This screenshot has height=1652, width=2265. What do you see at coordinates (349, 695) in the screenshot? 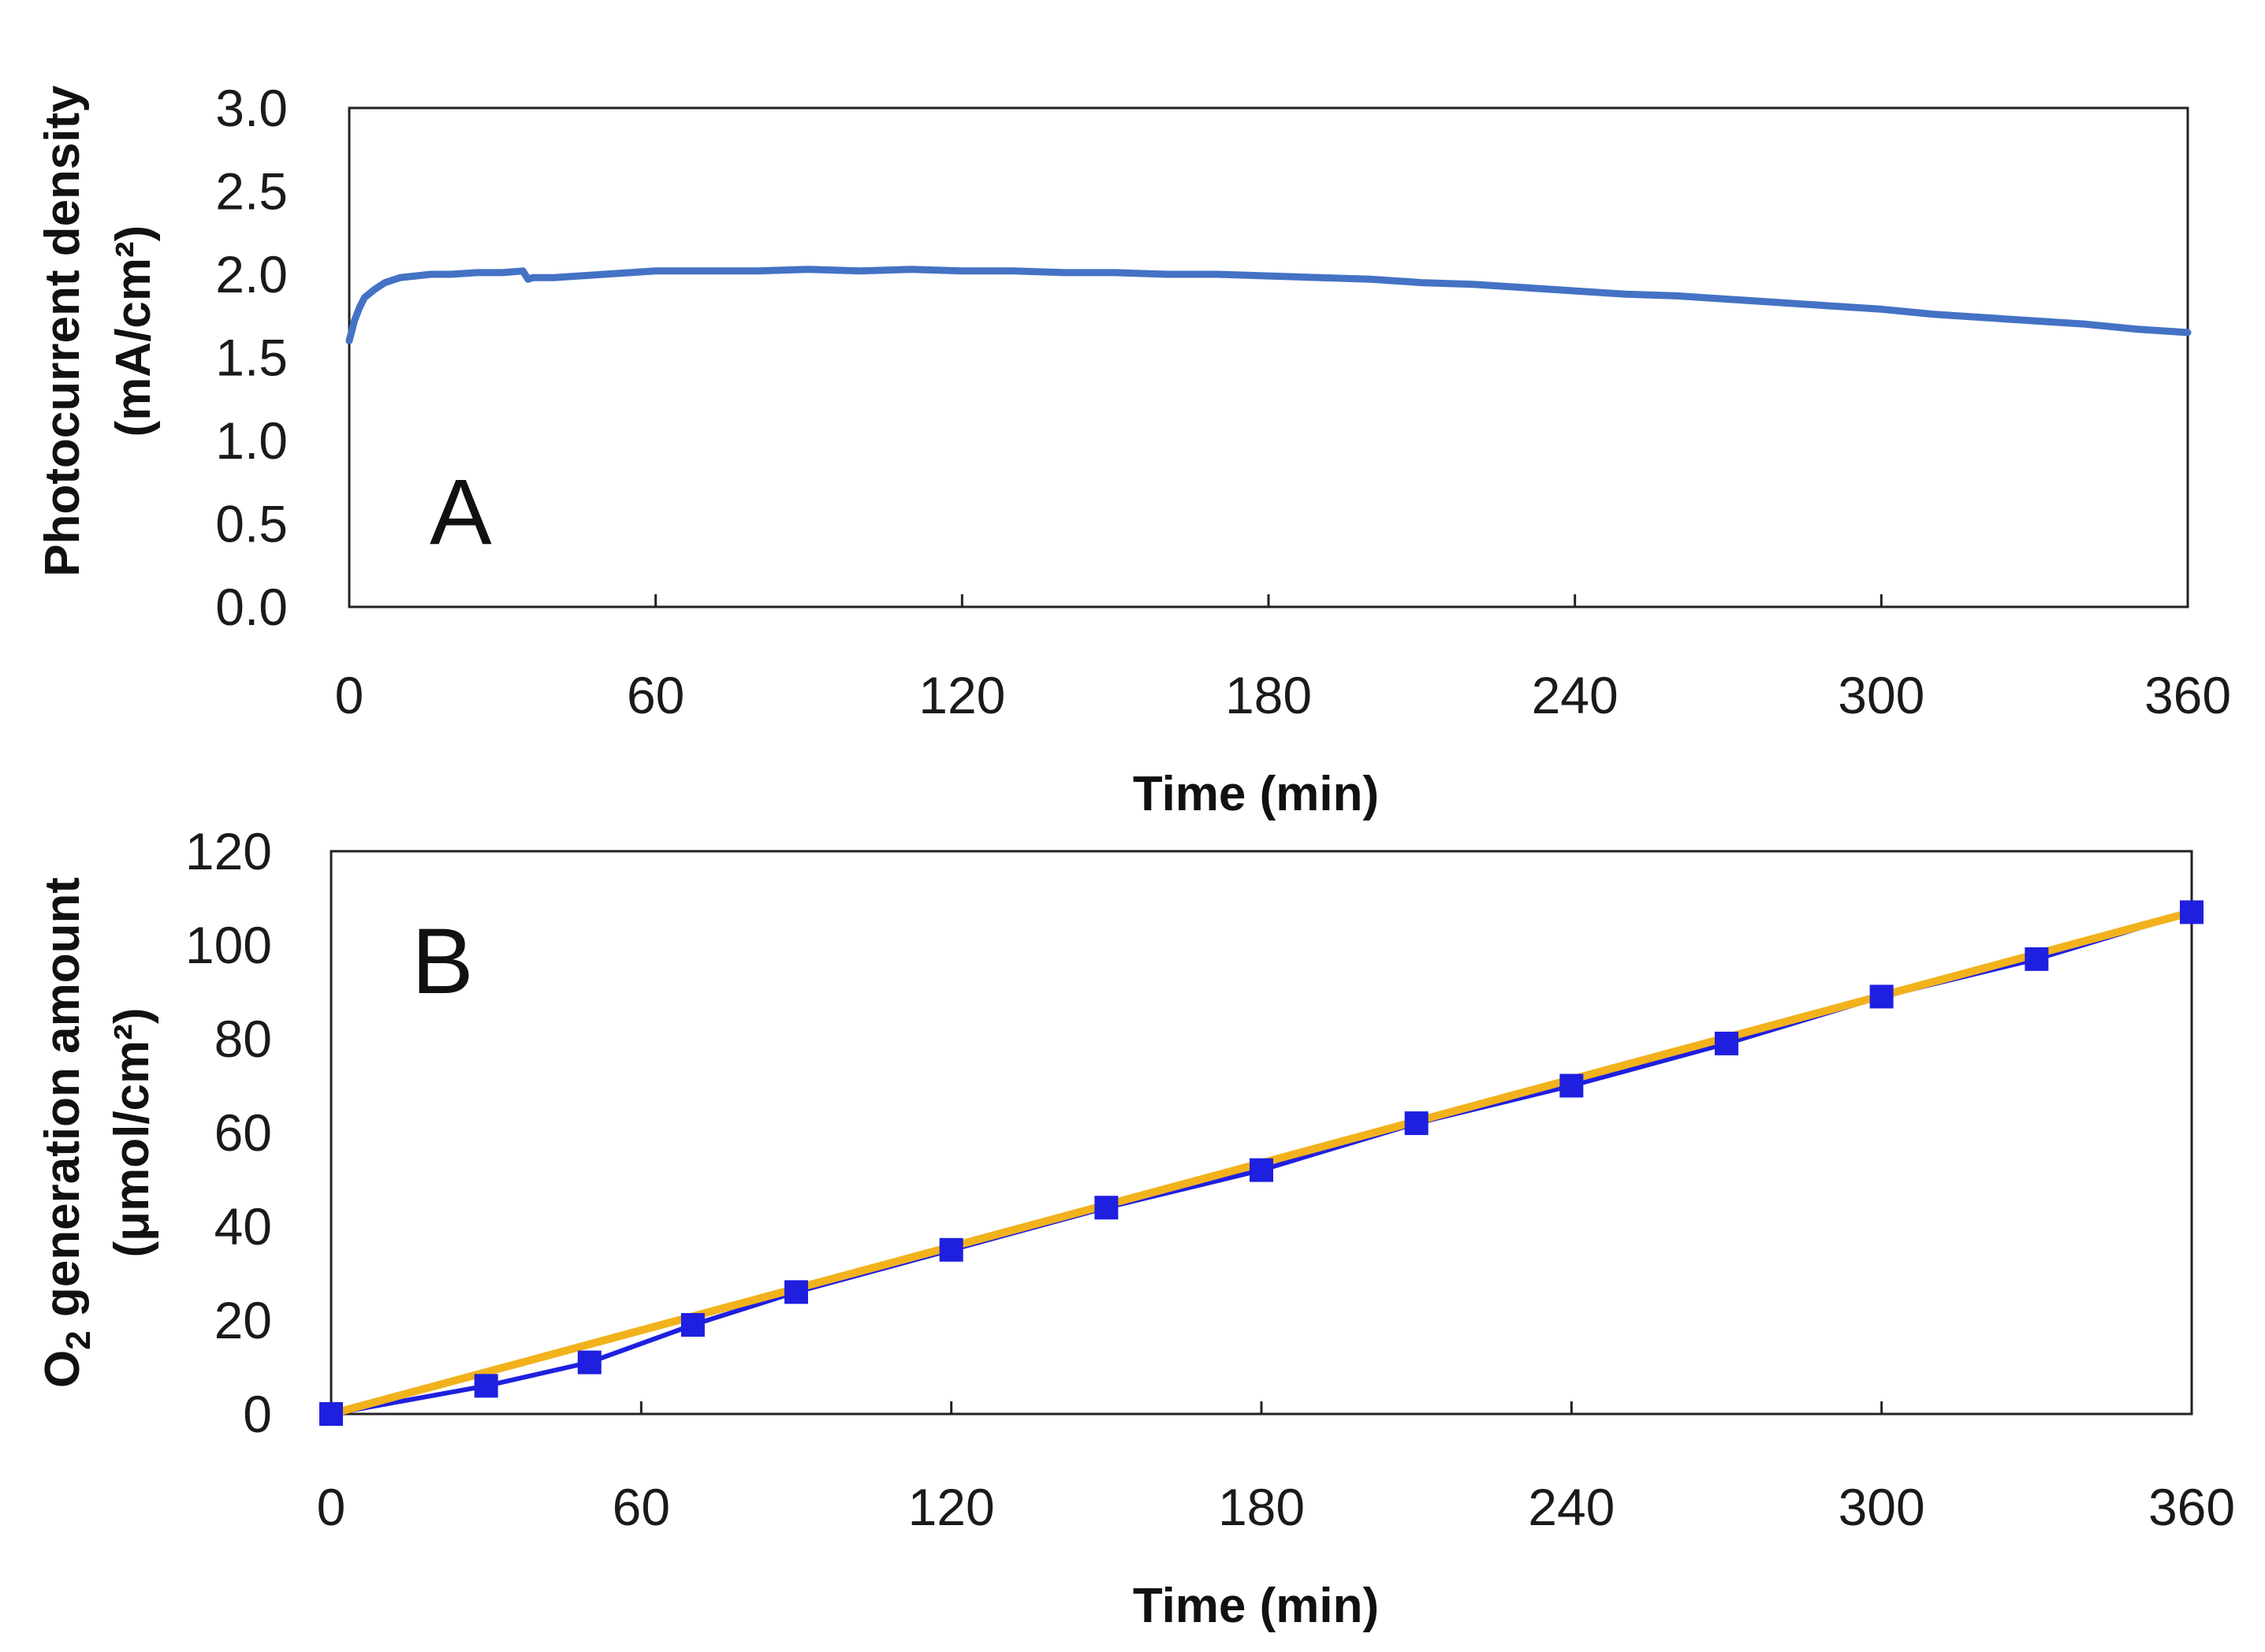
I see `a-x-tick-label: 0` at bounding box center [349, 695].